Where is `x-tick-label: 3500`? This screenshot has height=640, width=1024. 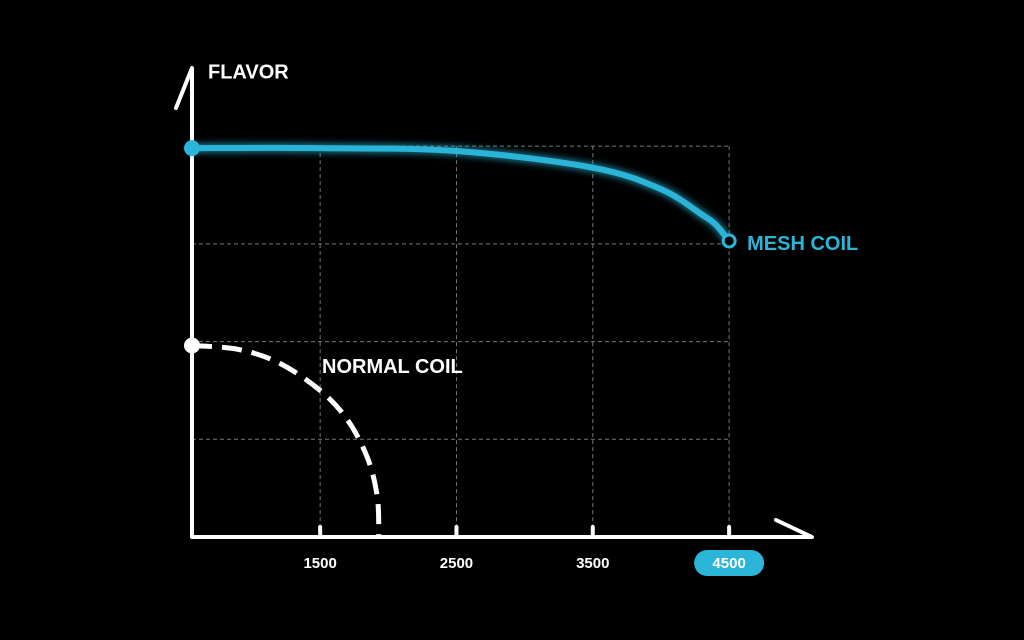 x-tick-label: 3500 is located at coordinates (592, 563).